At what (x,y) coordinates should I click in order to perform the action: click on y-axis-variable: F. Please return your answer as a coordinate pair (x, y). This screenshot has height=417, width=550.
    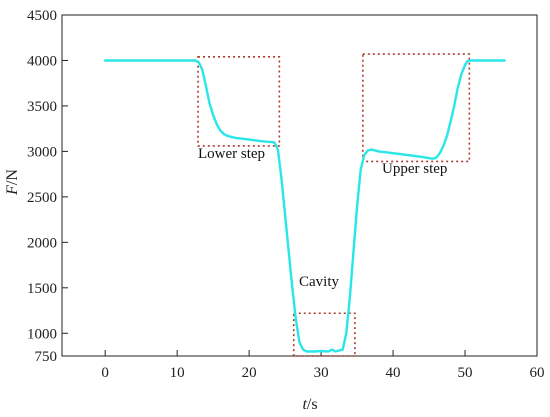
    Looking at the image, I should click on (12, 190).